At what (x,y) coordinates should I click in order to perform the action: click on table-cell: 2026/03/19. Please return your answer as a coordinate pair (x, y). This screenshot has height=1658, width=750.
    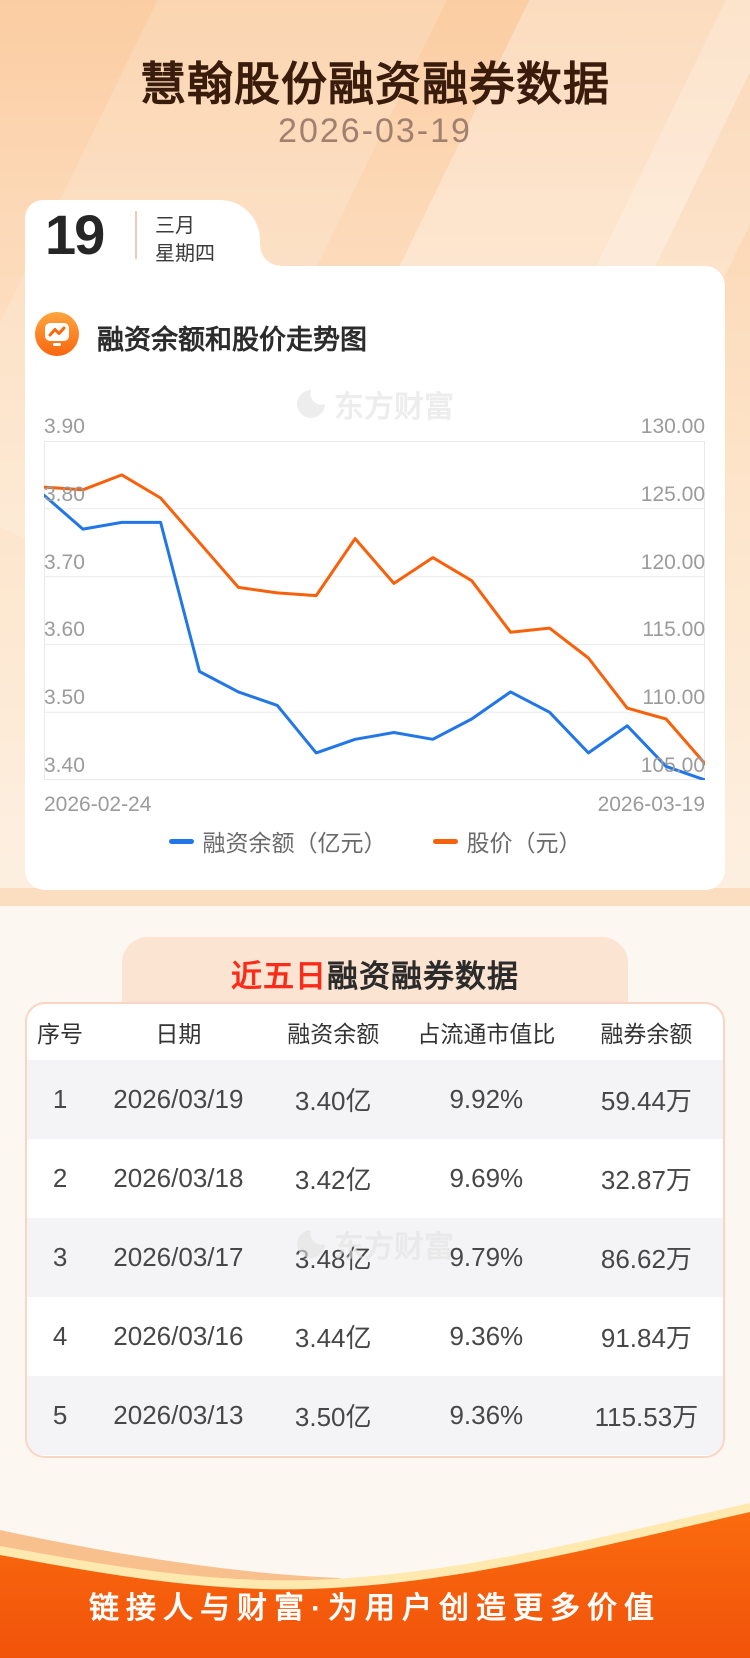
    Looking at the image, I should click on (178, 1099).